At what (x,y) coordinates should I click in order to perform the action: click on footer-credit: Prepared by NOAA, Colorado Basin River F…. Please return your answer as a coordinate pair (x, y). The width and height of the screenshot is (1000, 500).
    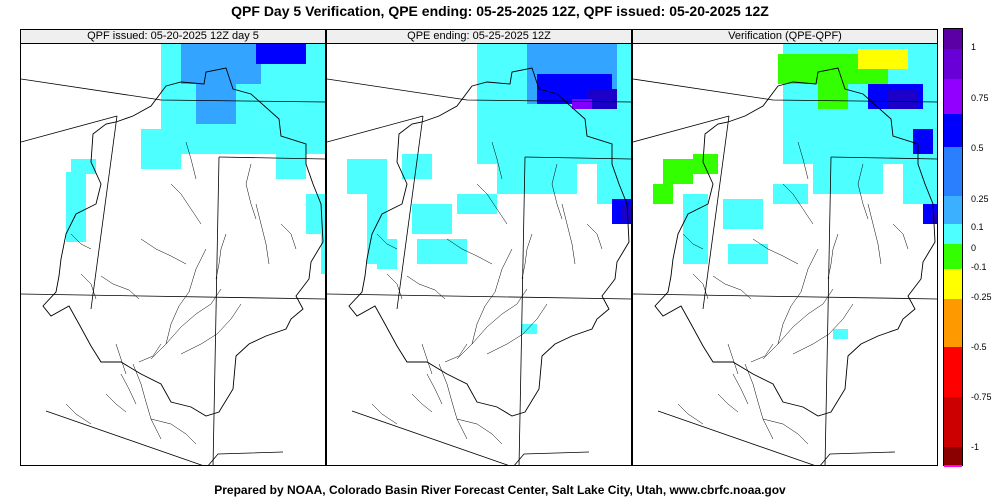
    Looking at the image, I should click on (500, 490).